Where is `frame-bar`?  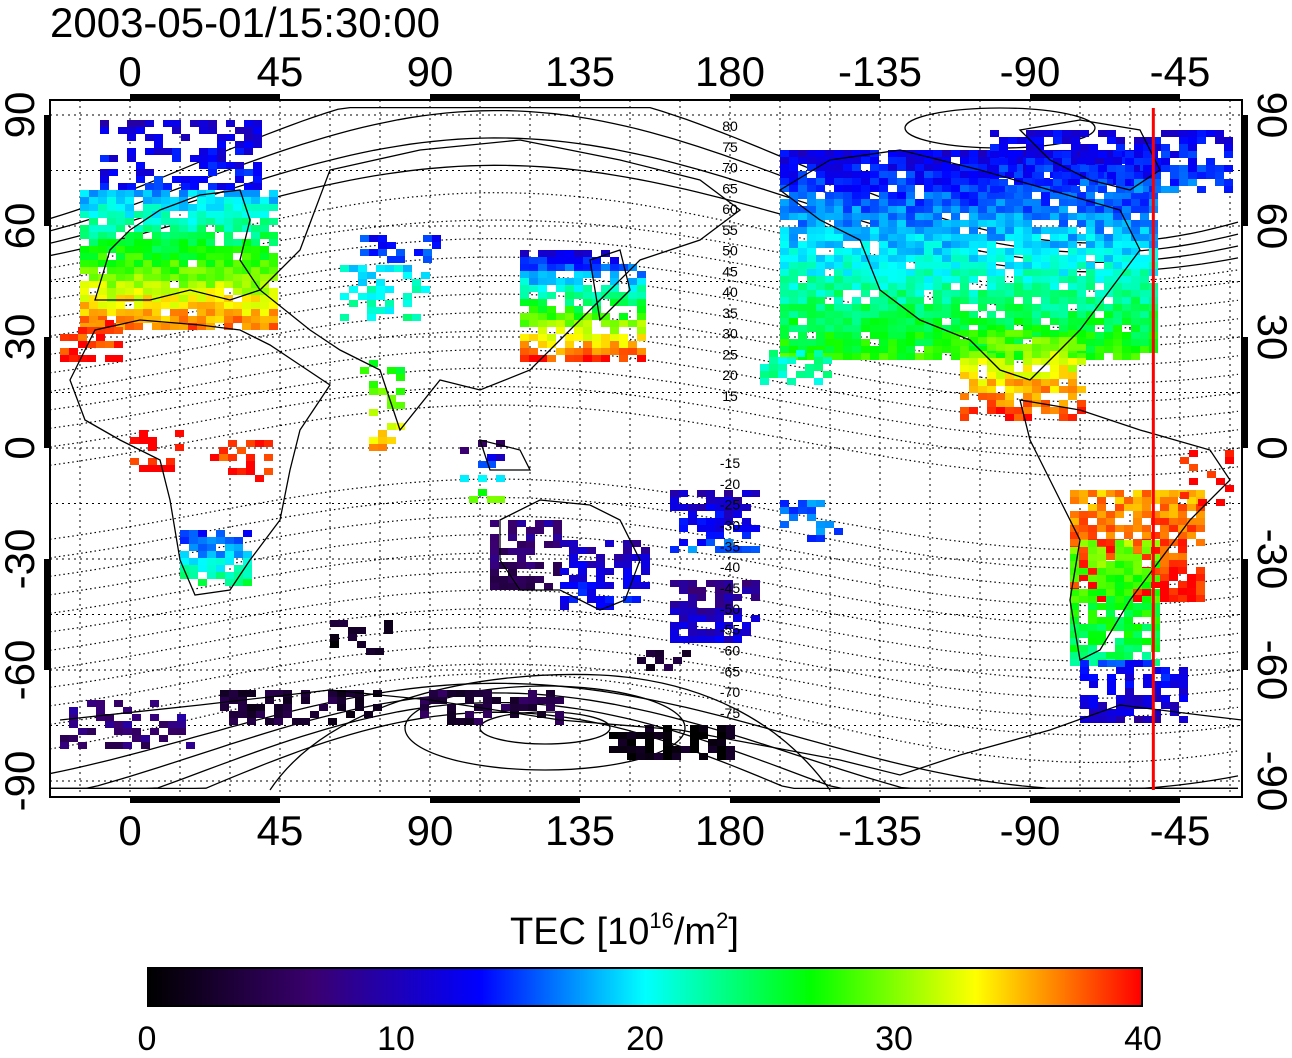 frame-bar is located at coordinates (47, 170).